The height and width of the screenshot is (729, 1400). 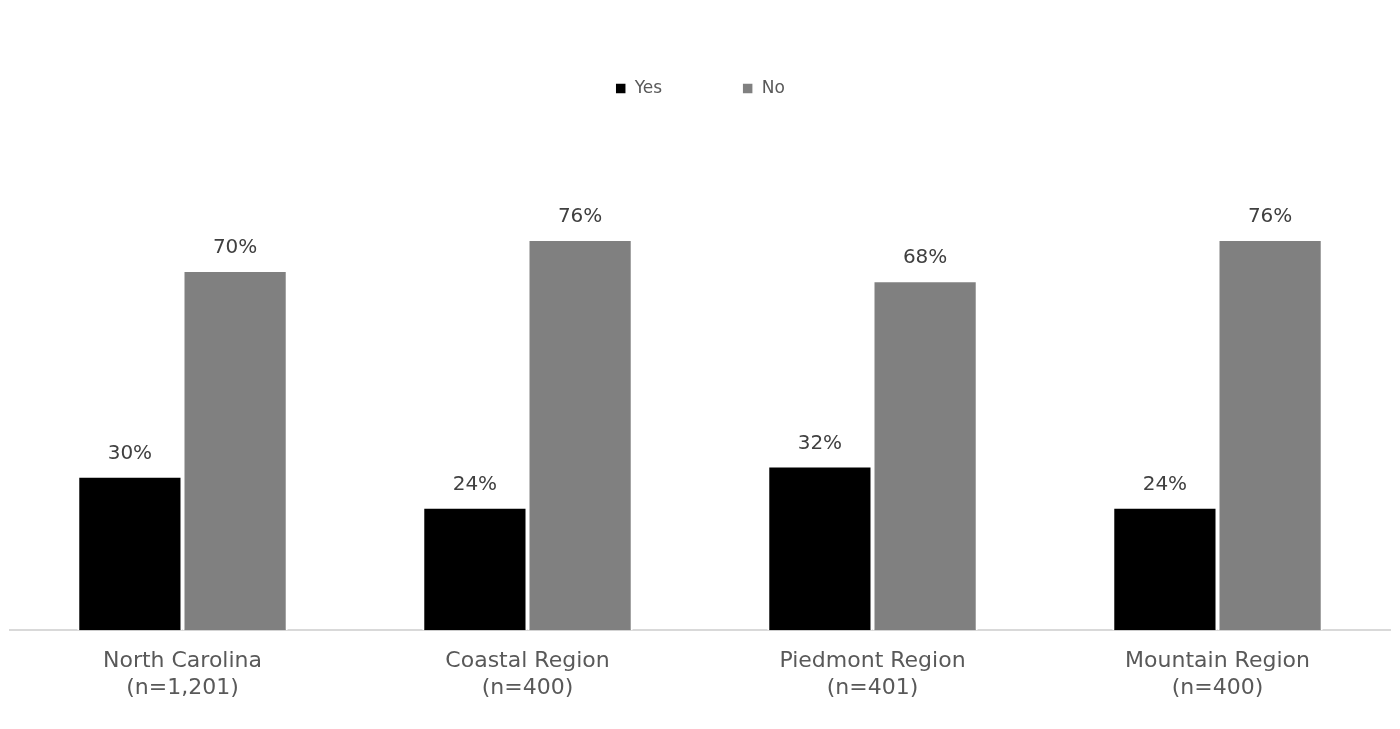 What do you see at coordinates (182, 673) in the screenshot?
I see `x-tick-label: North Carolina (n=1,201)` at bounding box center [182, 673].